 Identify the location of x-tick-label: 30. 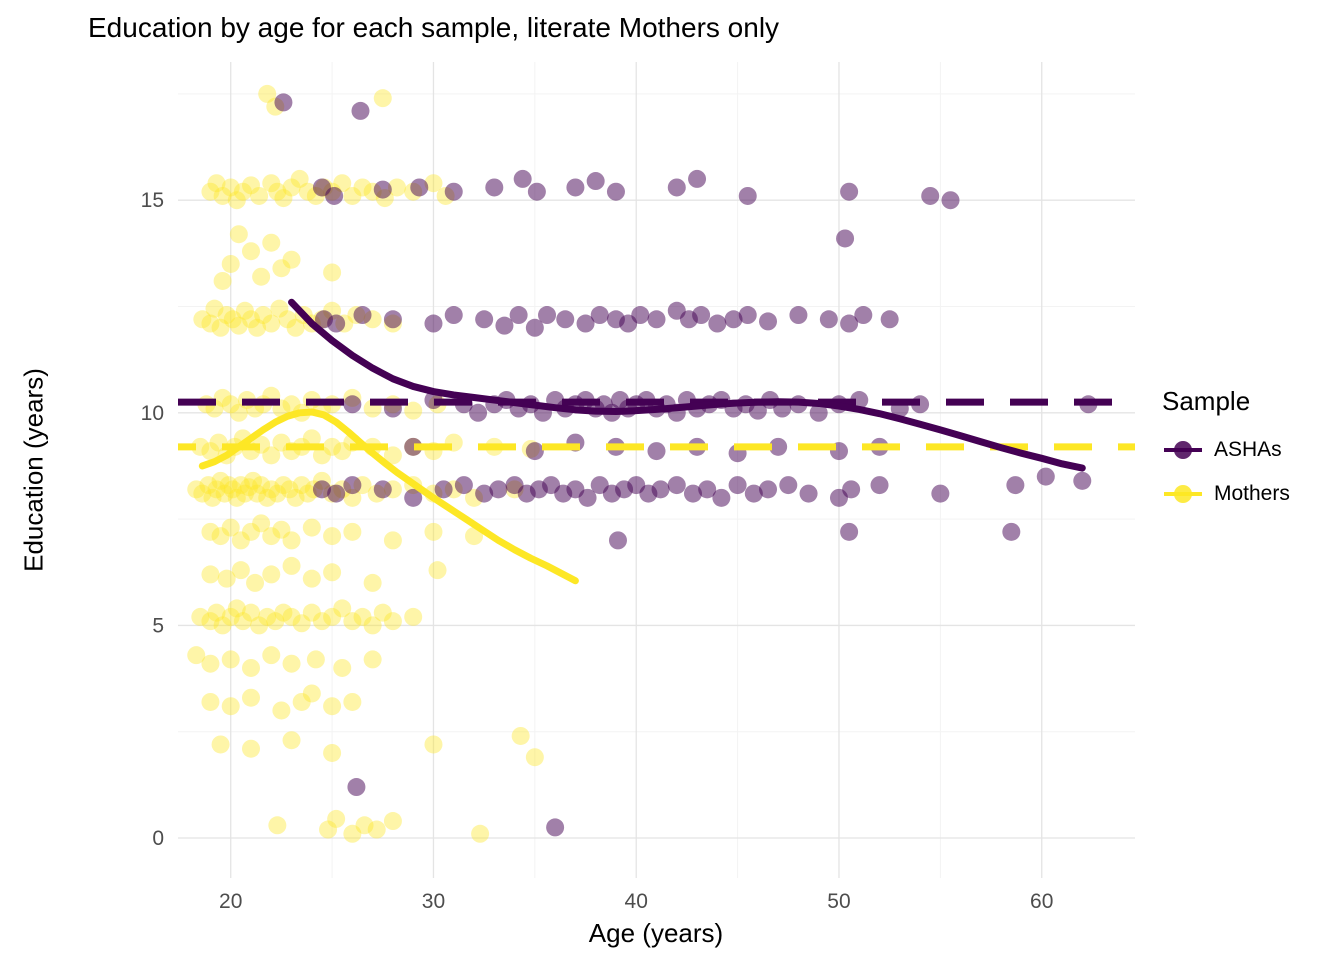
(433, 901).